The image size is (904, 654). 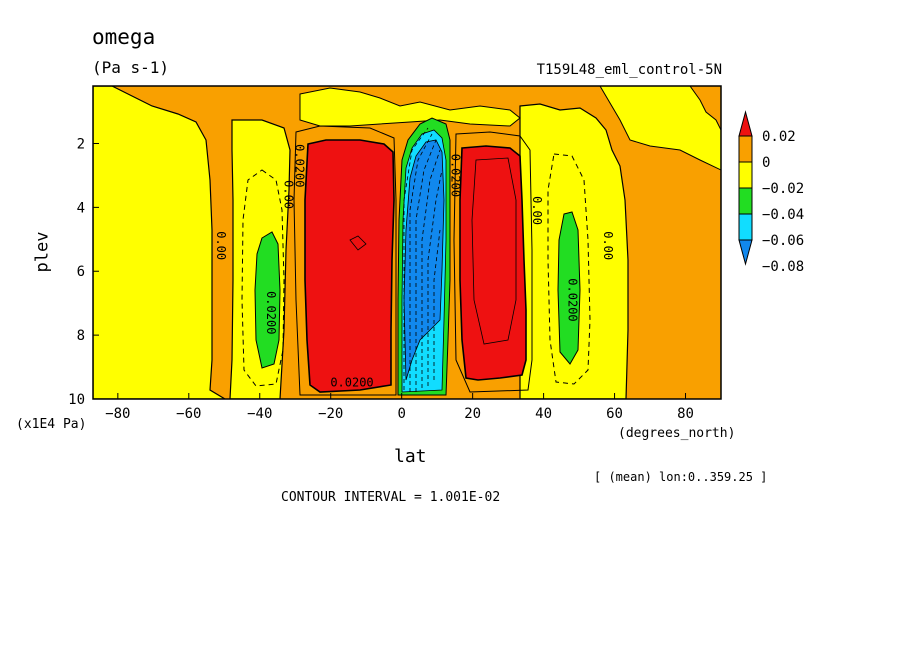 I want to click on colorbar-cap-bottom, so click(x=745, y=252).